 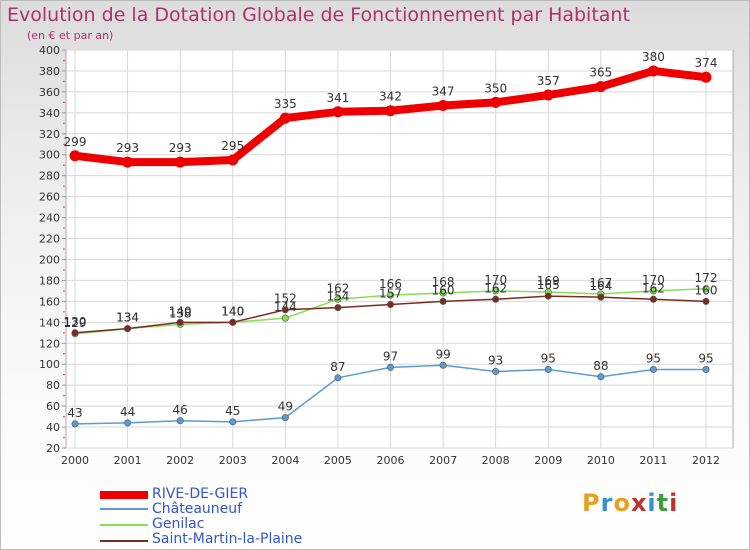 What do you see at coordinates (495, 88) in the screenshot?
I see `data-label: 350` at bounding box center [495, 88].